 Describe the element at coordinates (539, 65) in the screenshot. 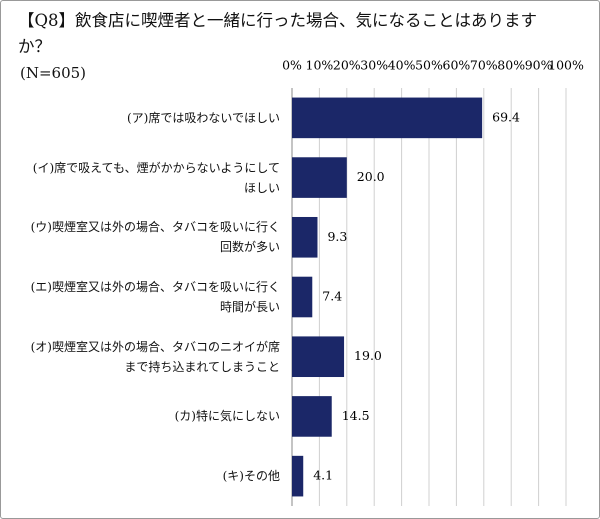

I see `x-tick-label: 90%` at that location.